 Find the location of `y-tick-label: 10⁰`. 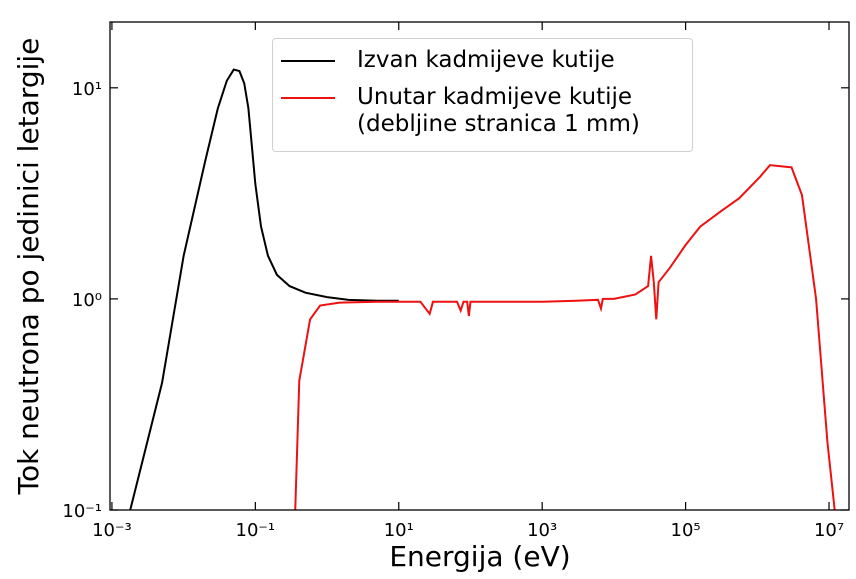

y-tick-label: 10⁰ is located at coordinates (87, 300).